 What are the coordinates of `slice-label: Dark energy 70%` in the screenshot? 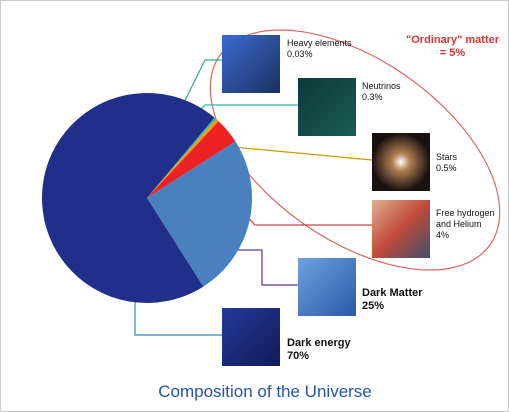 It's located at (332, 350).